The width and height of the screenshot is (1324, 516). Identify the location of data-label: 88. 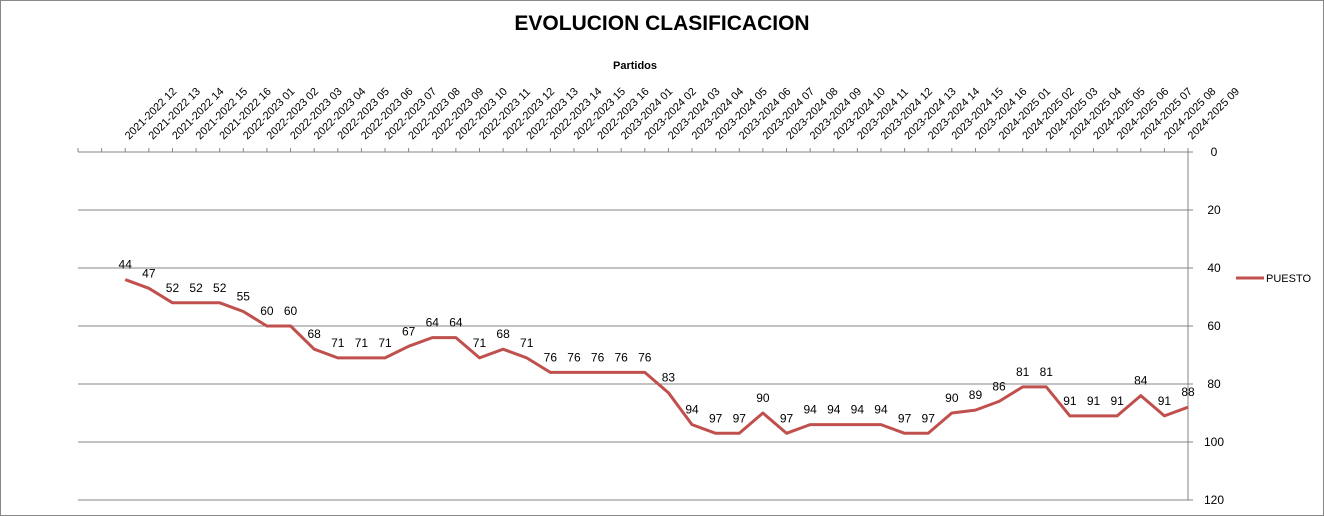
(1188, 392).